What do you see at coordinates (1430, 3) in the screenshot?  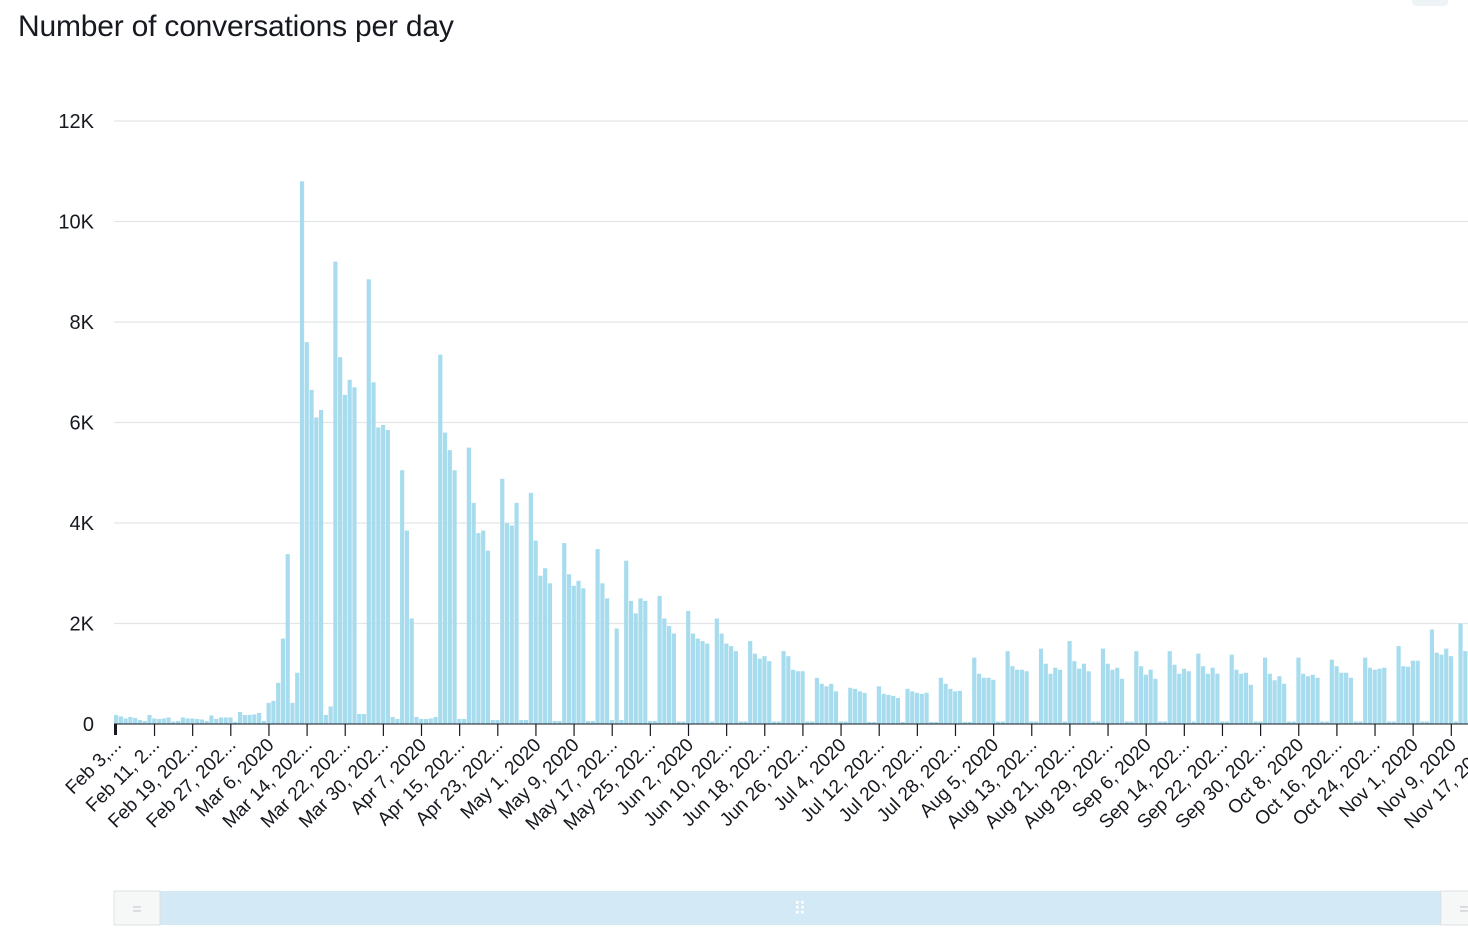 I see `chart-menu-button` at bounding box center [1430, 3].